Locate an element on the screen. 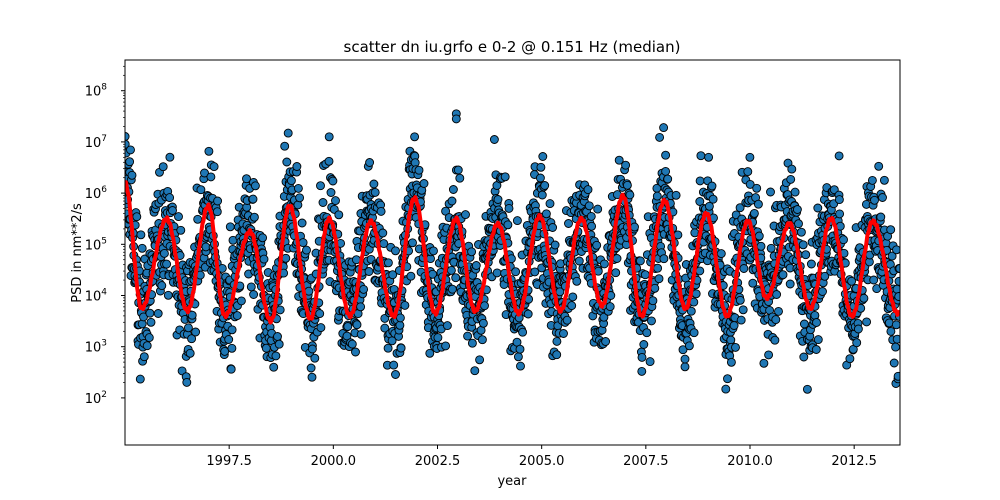 This screenshot has width=1000, height=500. x-tick-label: 1997.5 is located at coordinates (229, 461).